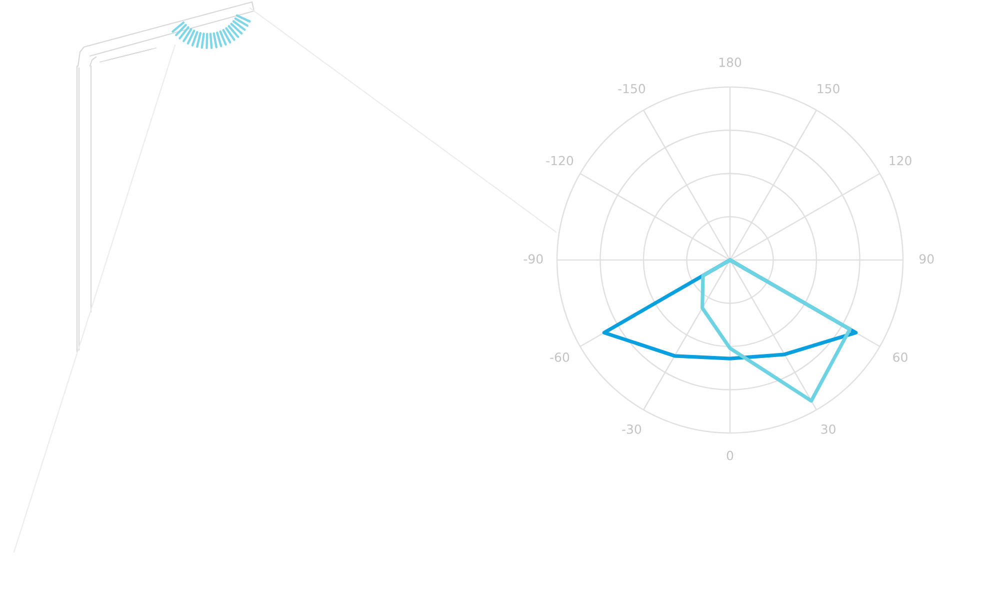 The image size is (1000, 596). Describe the element at coordinates (560, 161) in the screenshot. I see `spoke-label: -120` at that location.